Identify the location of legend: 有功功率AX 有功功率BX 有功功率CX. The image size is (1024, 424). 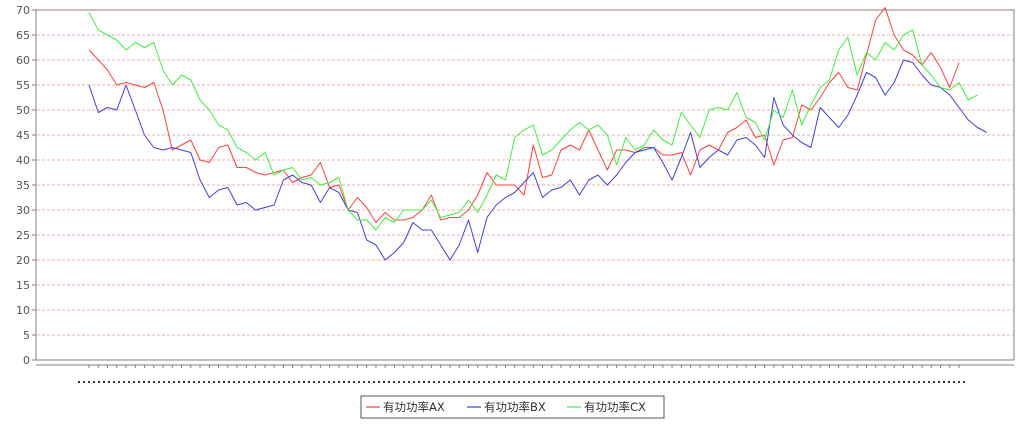
(512, 407).